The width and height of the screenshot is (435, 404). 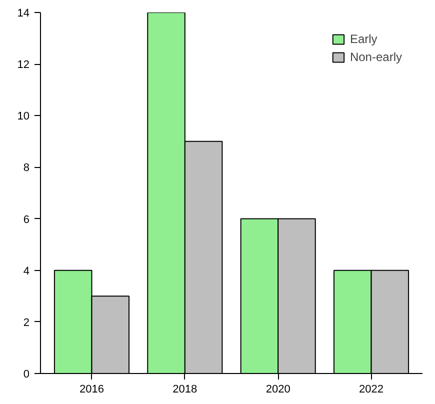 I want to click on legend-label: Non-early, so click(x=376, y=57).